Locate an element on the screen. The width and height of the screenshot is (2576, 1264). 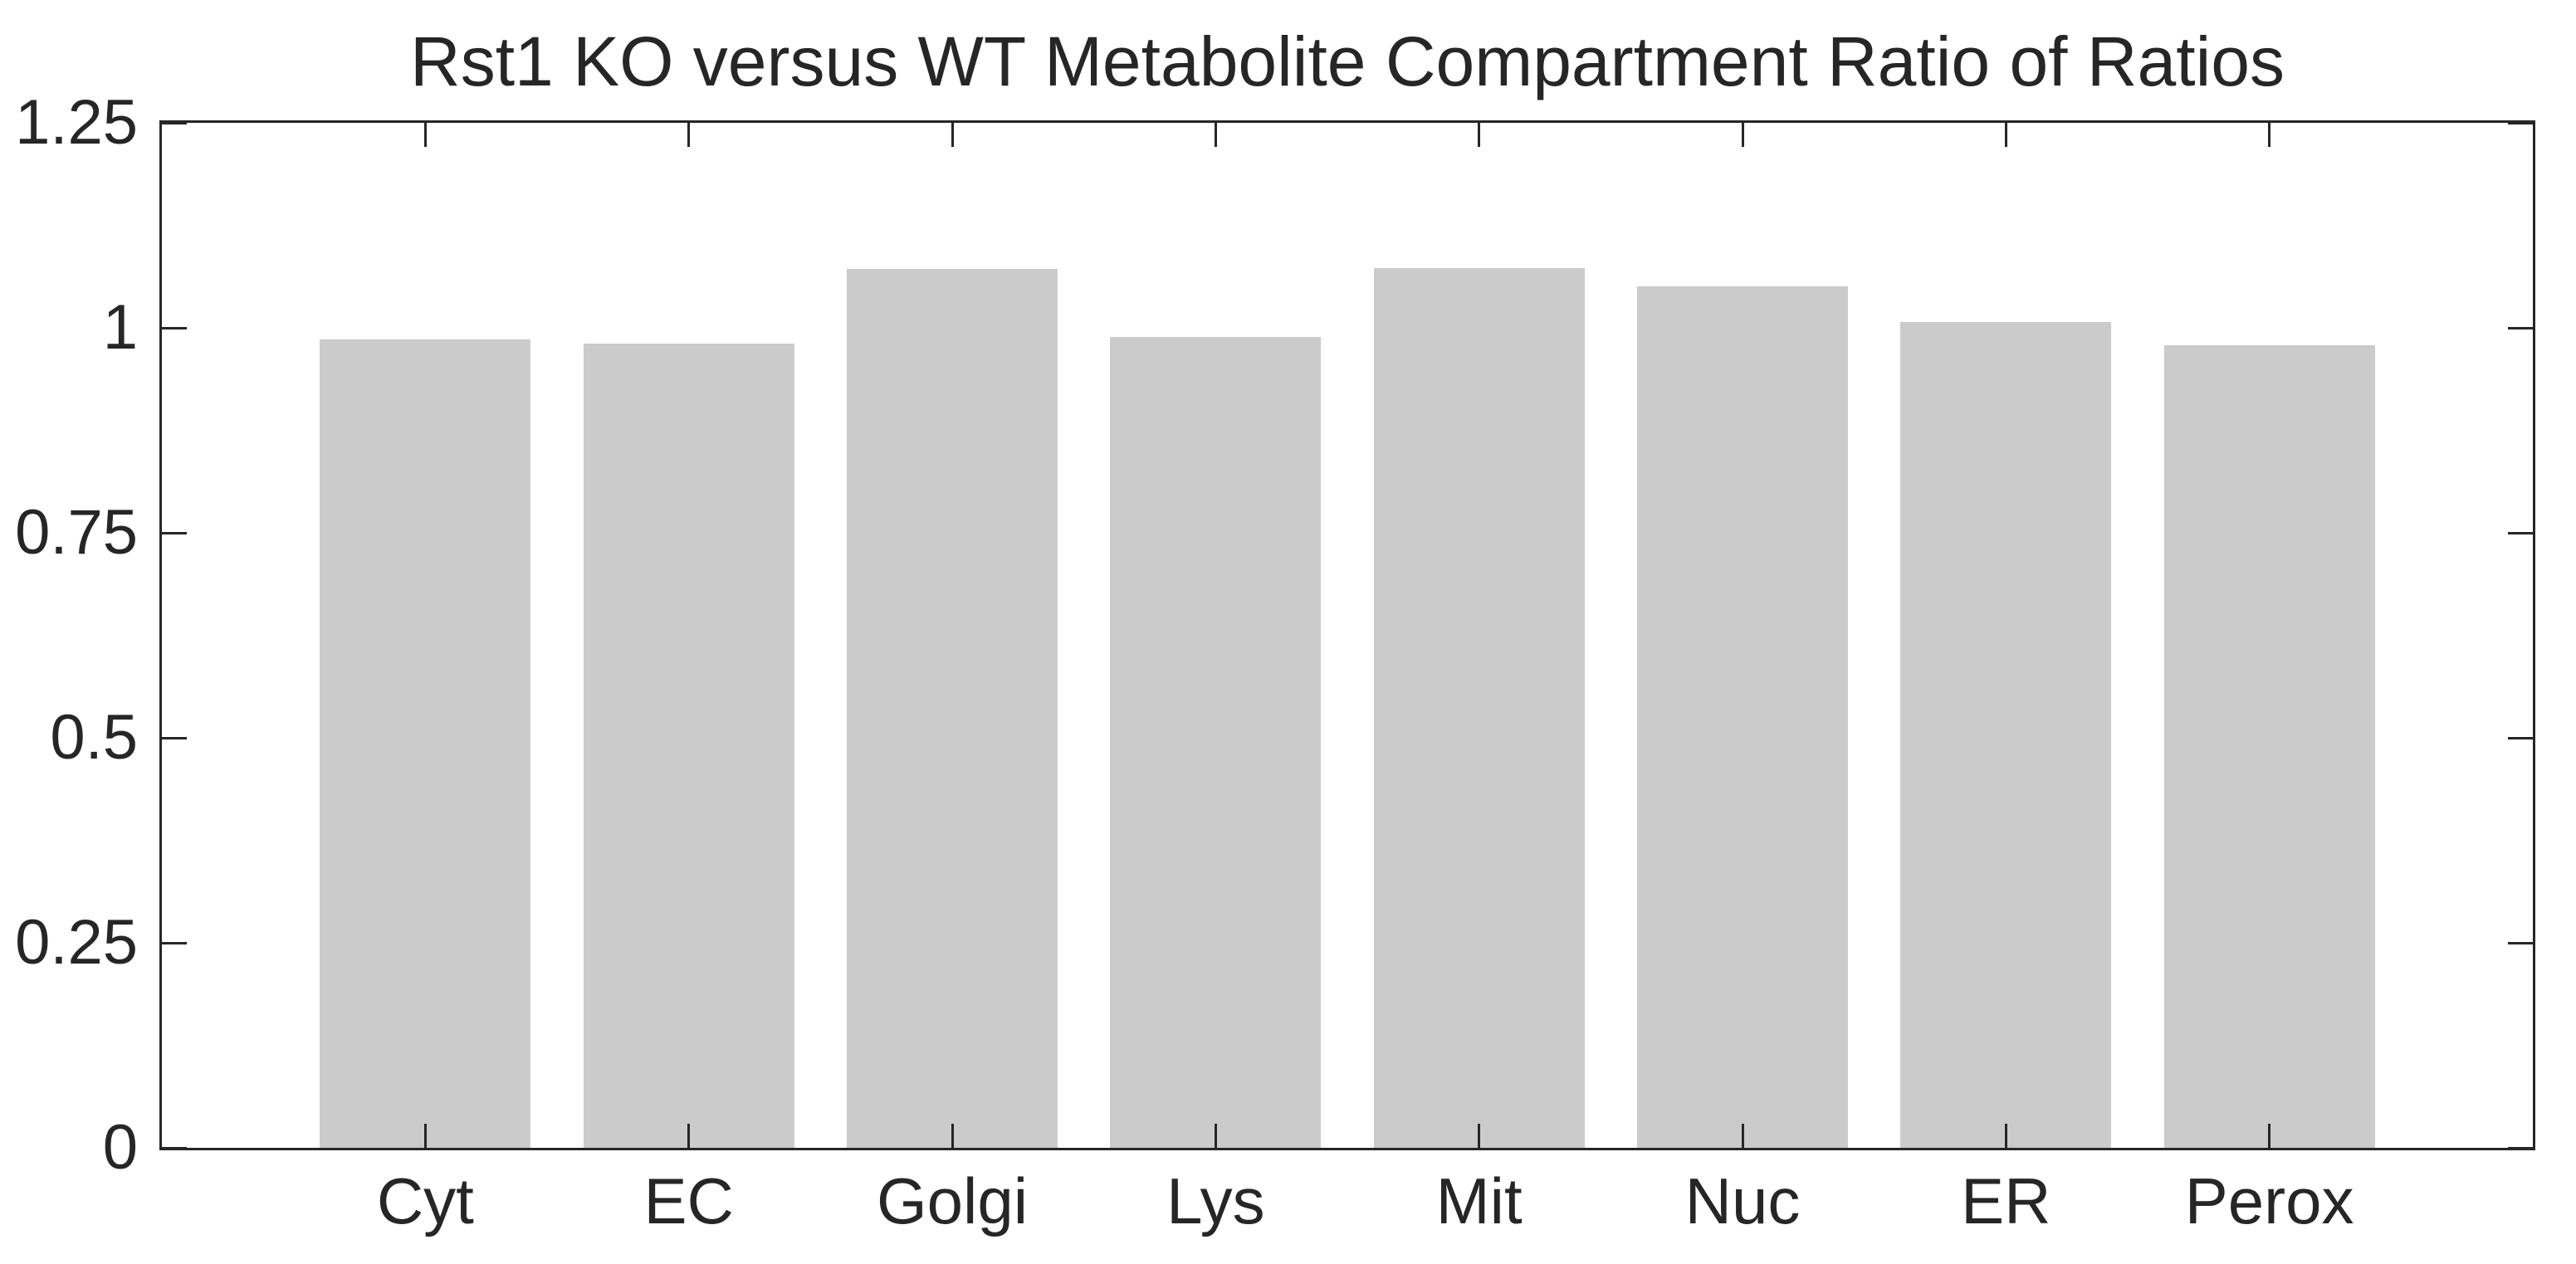
y-tick-label-1.25: 1.25 is located at coordinates (76, 123).